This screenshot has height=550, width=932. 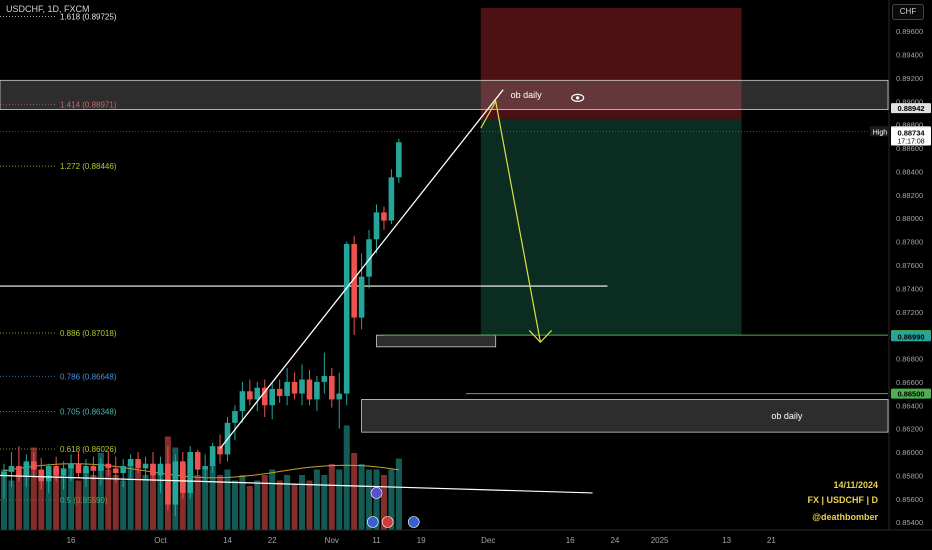 I want to click on y-tick-label: 0.87200, so click(x=909, y=312).